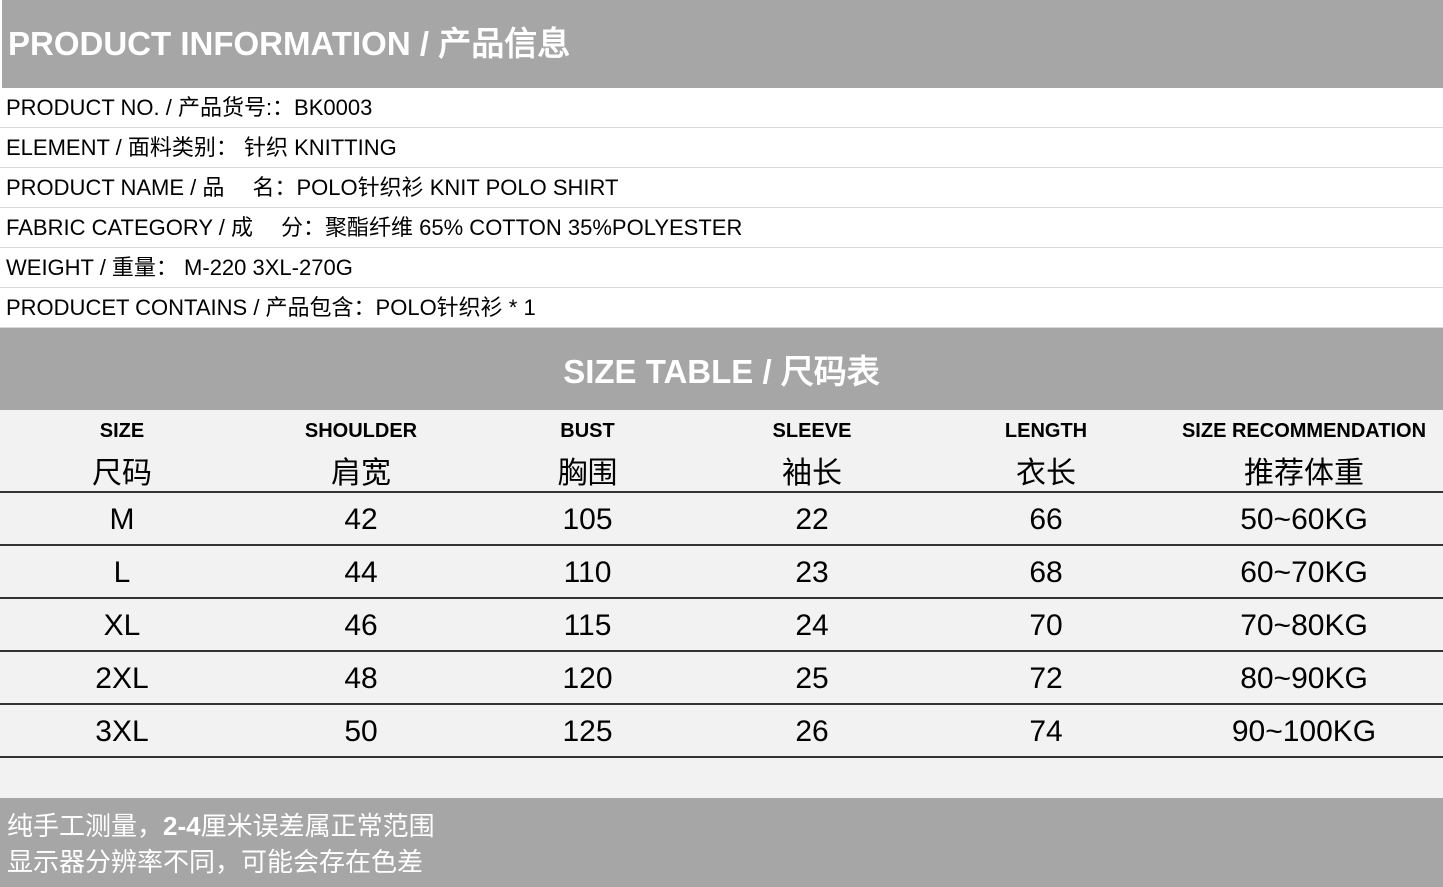 The height and width of the screenshot is (887, 1443). I want to click on header-length: LENGTH 衣长, so click(1046, 451).